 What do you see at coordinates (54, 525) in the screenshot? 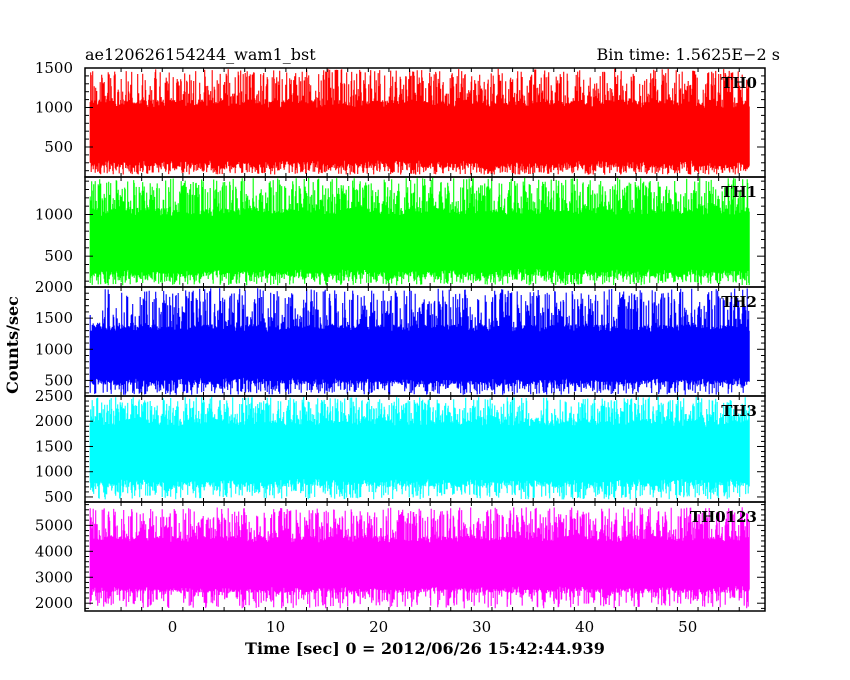
I see `y-tick-label: 5000` at bounding box center [54, 525].